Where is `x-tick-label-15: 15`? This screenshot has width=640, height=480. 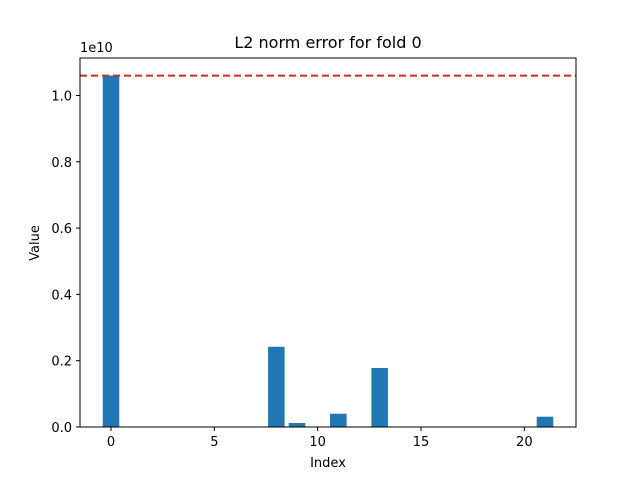
x-tick-label-15: 15 is located at coordinates (421, 442).